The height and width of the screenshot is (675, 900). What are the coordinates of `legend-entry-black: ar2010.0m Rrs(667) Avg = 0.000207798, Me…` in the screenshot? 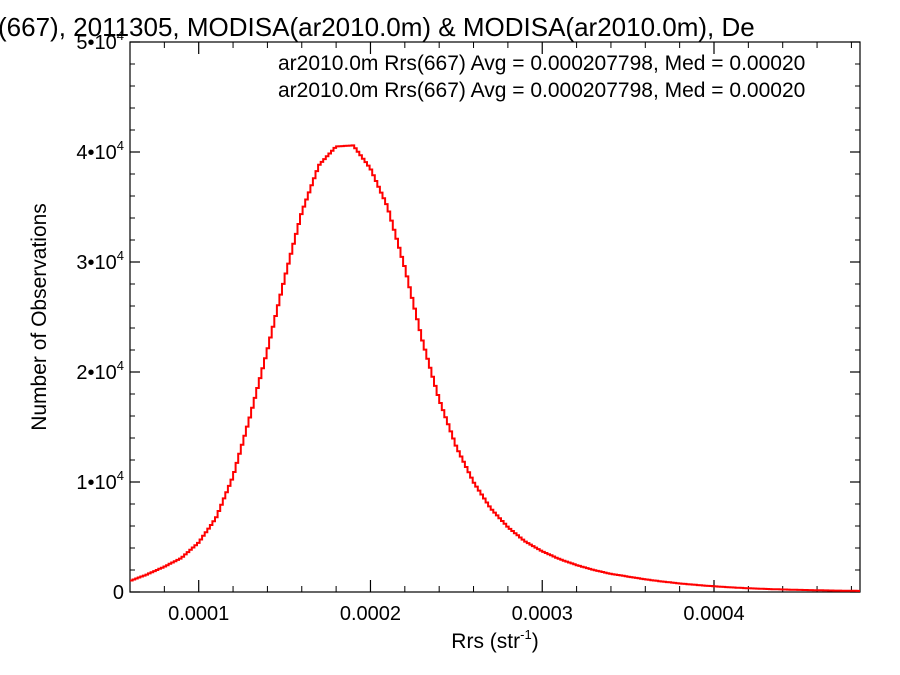 It's located at (541, 63).